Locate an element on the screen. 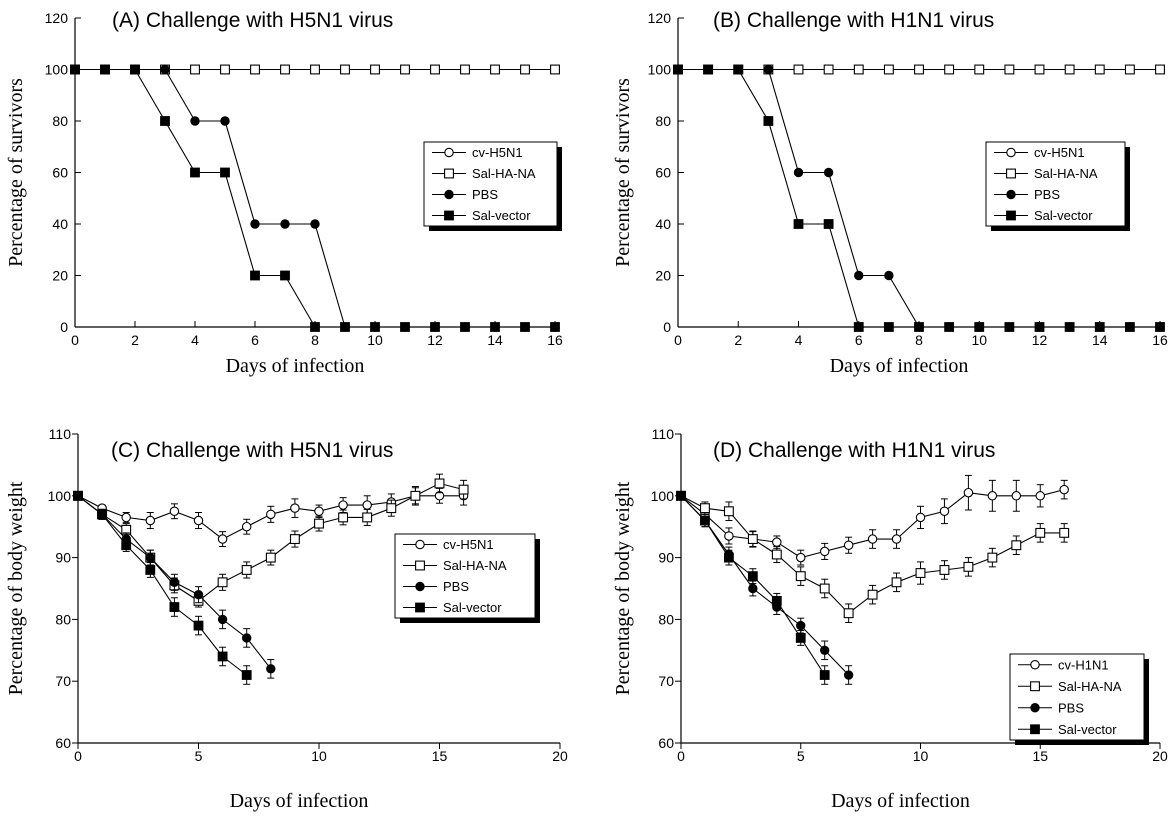 This screenshot has width=1168, height=816. series-line is located at coordinates (162, 585).